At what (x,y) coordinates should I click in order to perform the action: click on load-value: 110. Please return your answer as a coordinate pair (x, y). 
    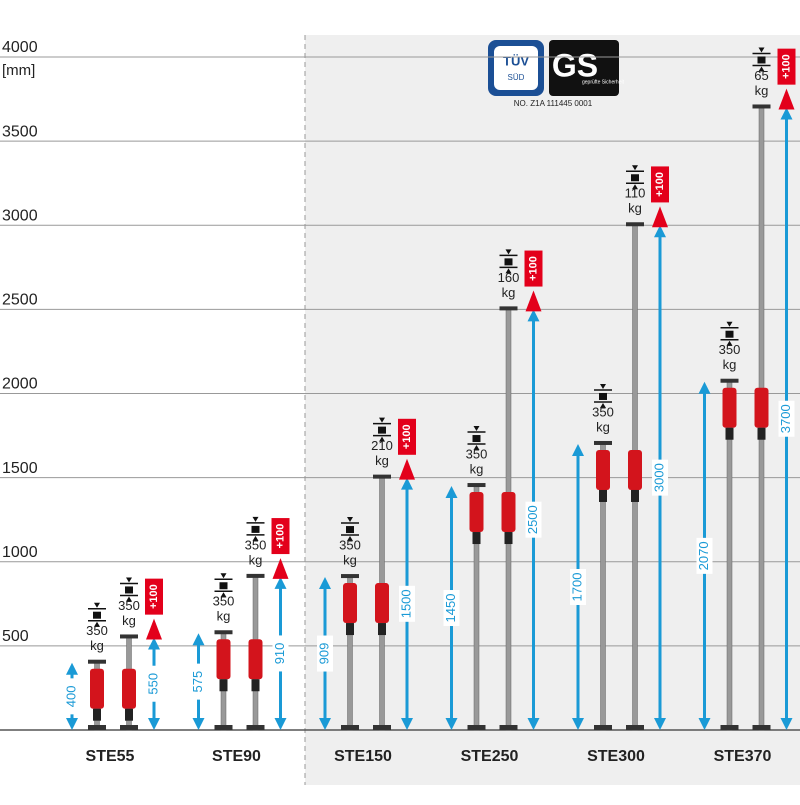
    Looking at the image, I should click on (635, 193).